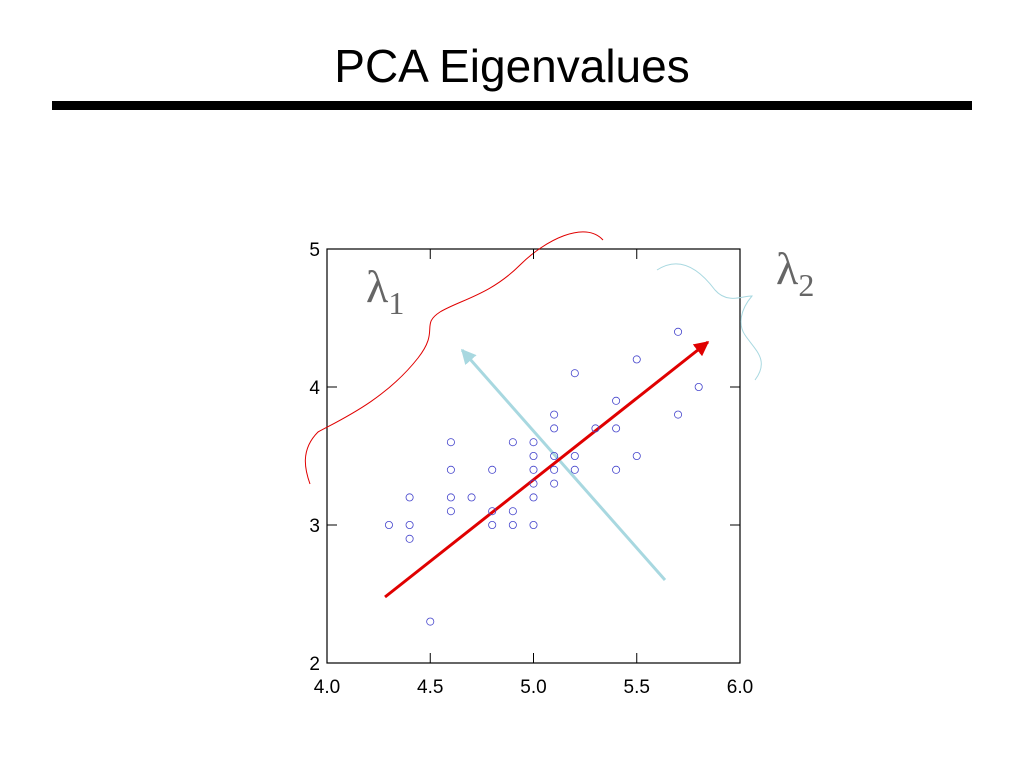 This screenshot has height=768, width=1024. Describe the element at coordinates (430, 687) in the screenshot. I see `x-tick-label: 4.5` at that location.